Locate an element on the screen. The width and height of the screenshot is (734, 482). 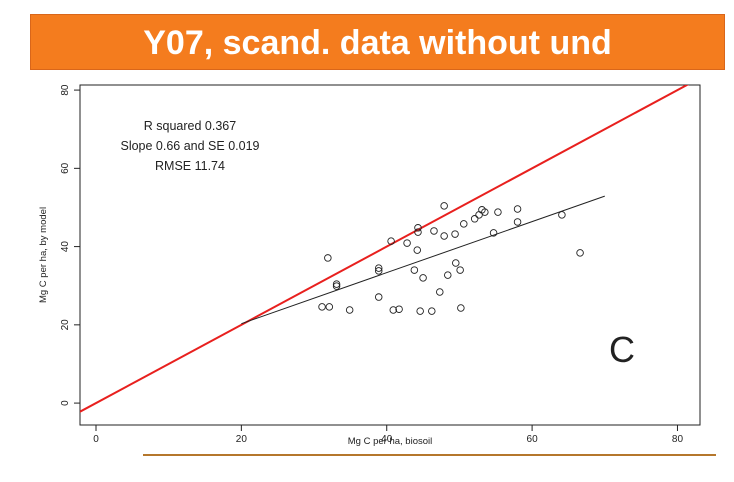
panel-letter: C is located at coordinates (622, 349).